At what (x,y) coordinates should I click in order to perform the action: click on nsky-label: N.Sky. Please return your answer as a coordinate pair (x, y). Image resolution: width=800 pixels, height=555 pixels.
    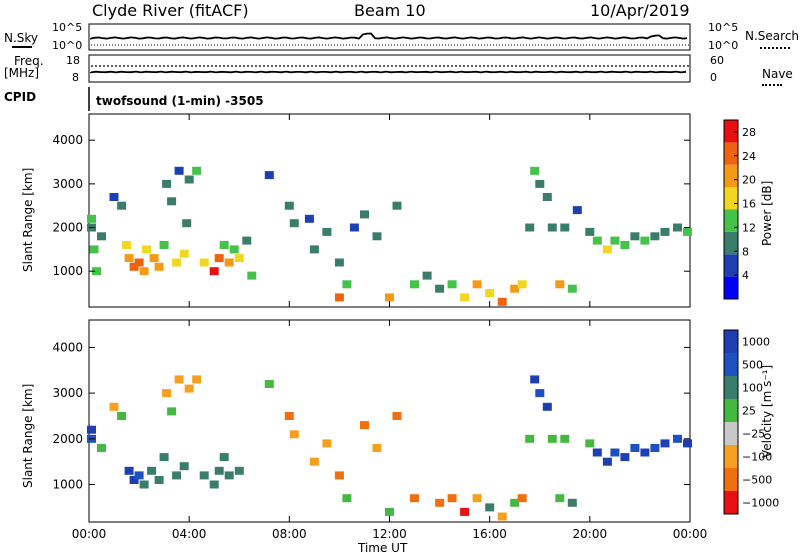
    Looking at the image, I should click on (21, 38).